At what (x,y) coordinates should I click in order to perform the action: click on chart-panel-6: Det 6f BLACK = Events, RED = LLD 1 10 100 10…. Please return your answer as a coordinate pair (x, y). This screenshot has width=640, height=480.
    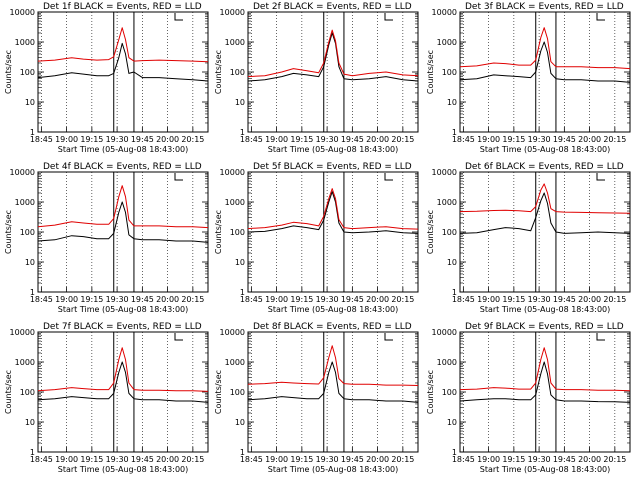
    Looking at the image, I should click on (528, 238).